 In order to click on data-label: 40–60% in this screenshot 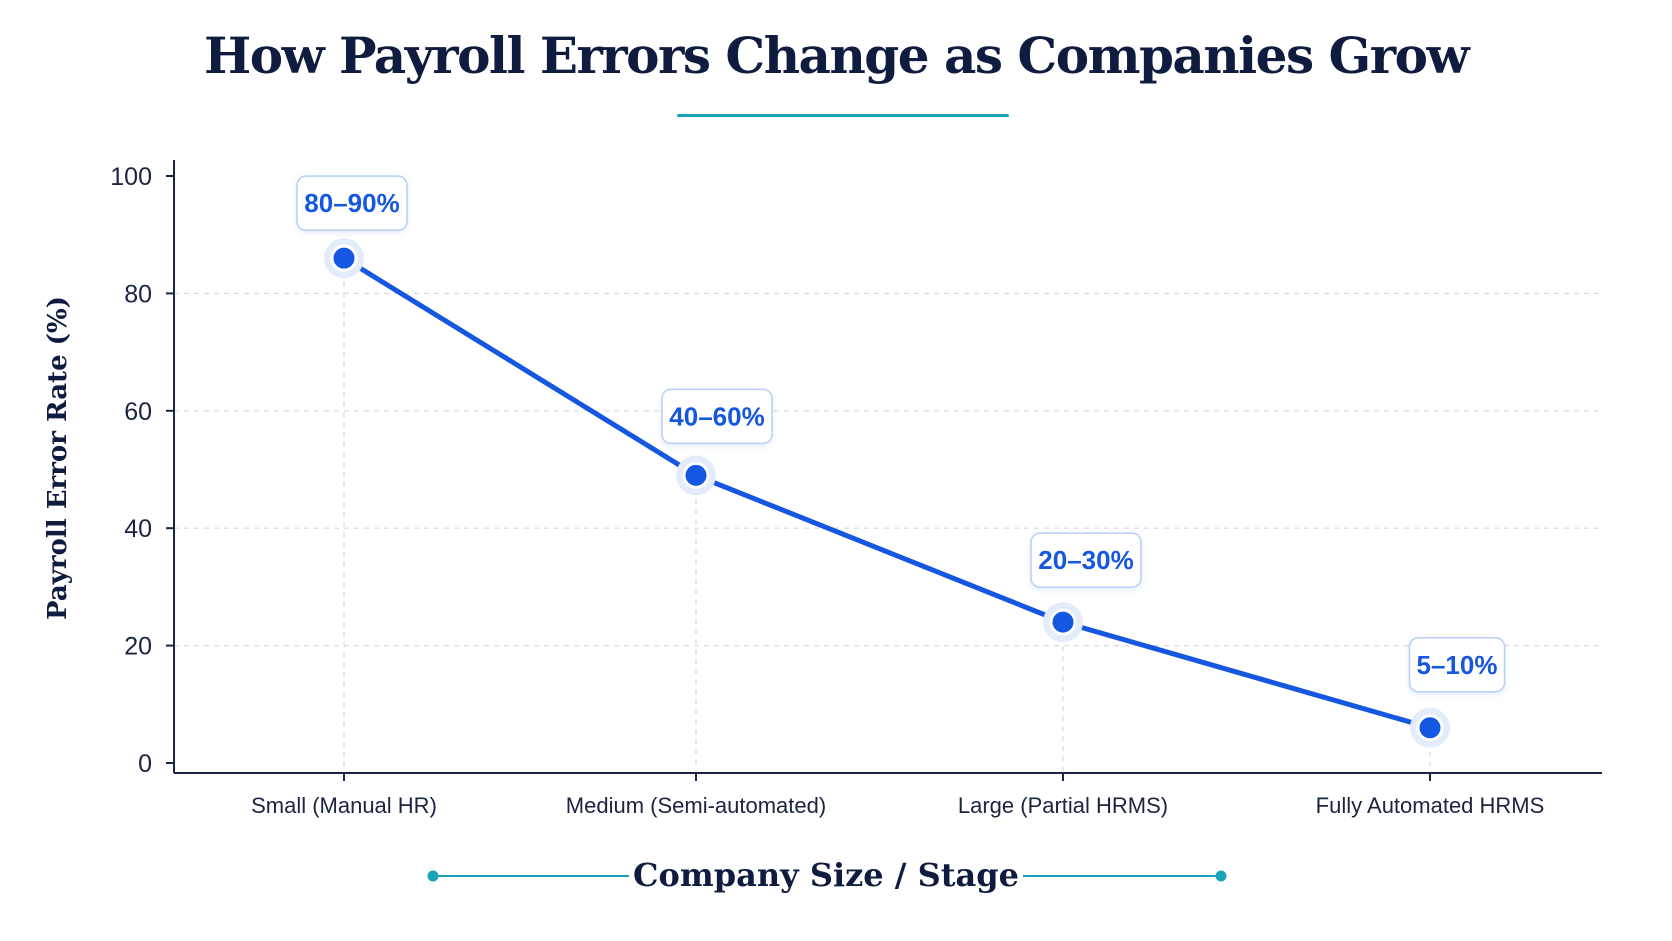, I will do `click(716, 416)`.